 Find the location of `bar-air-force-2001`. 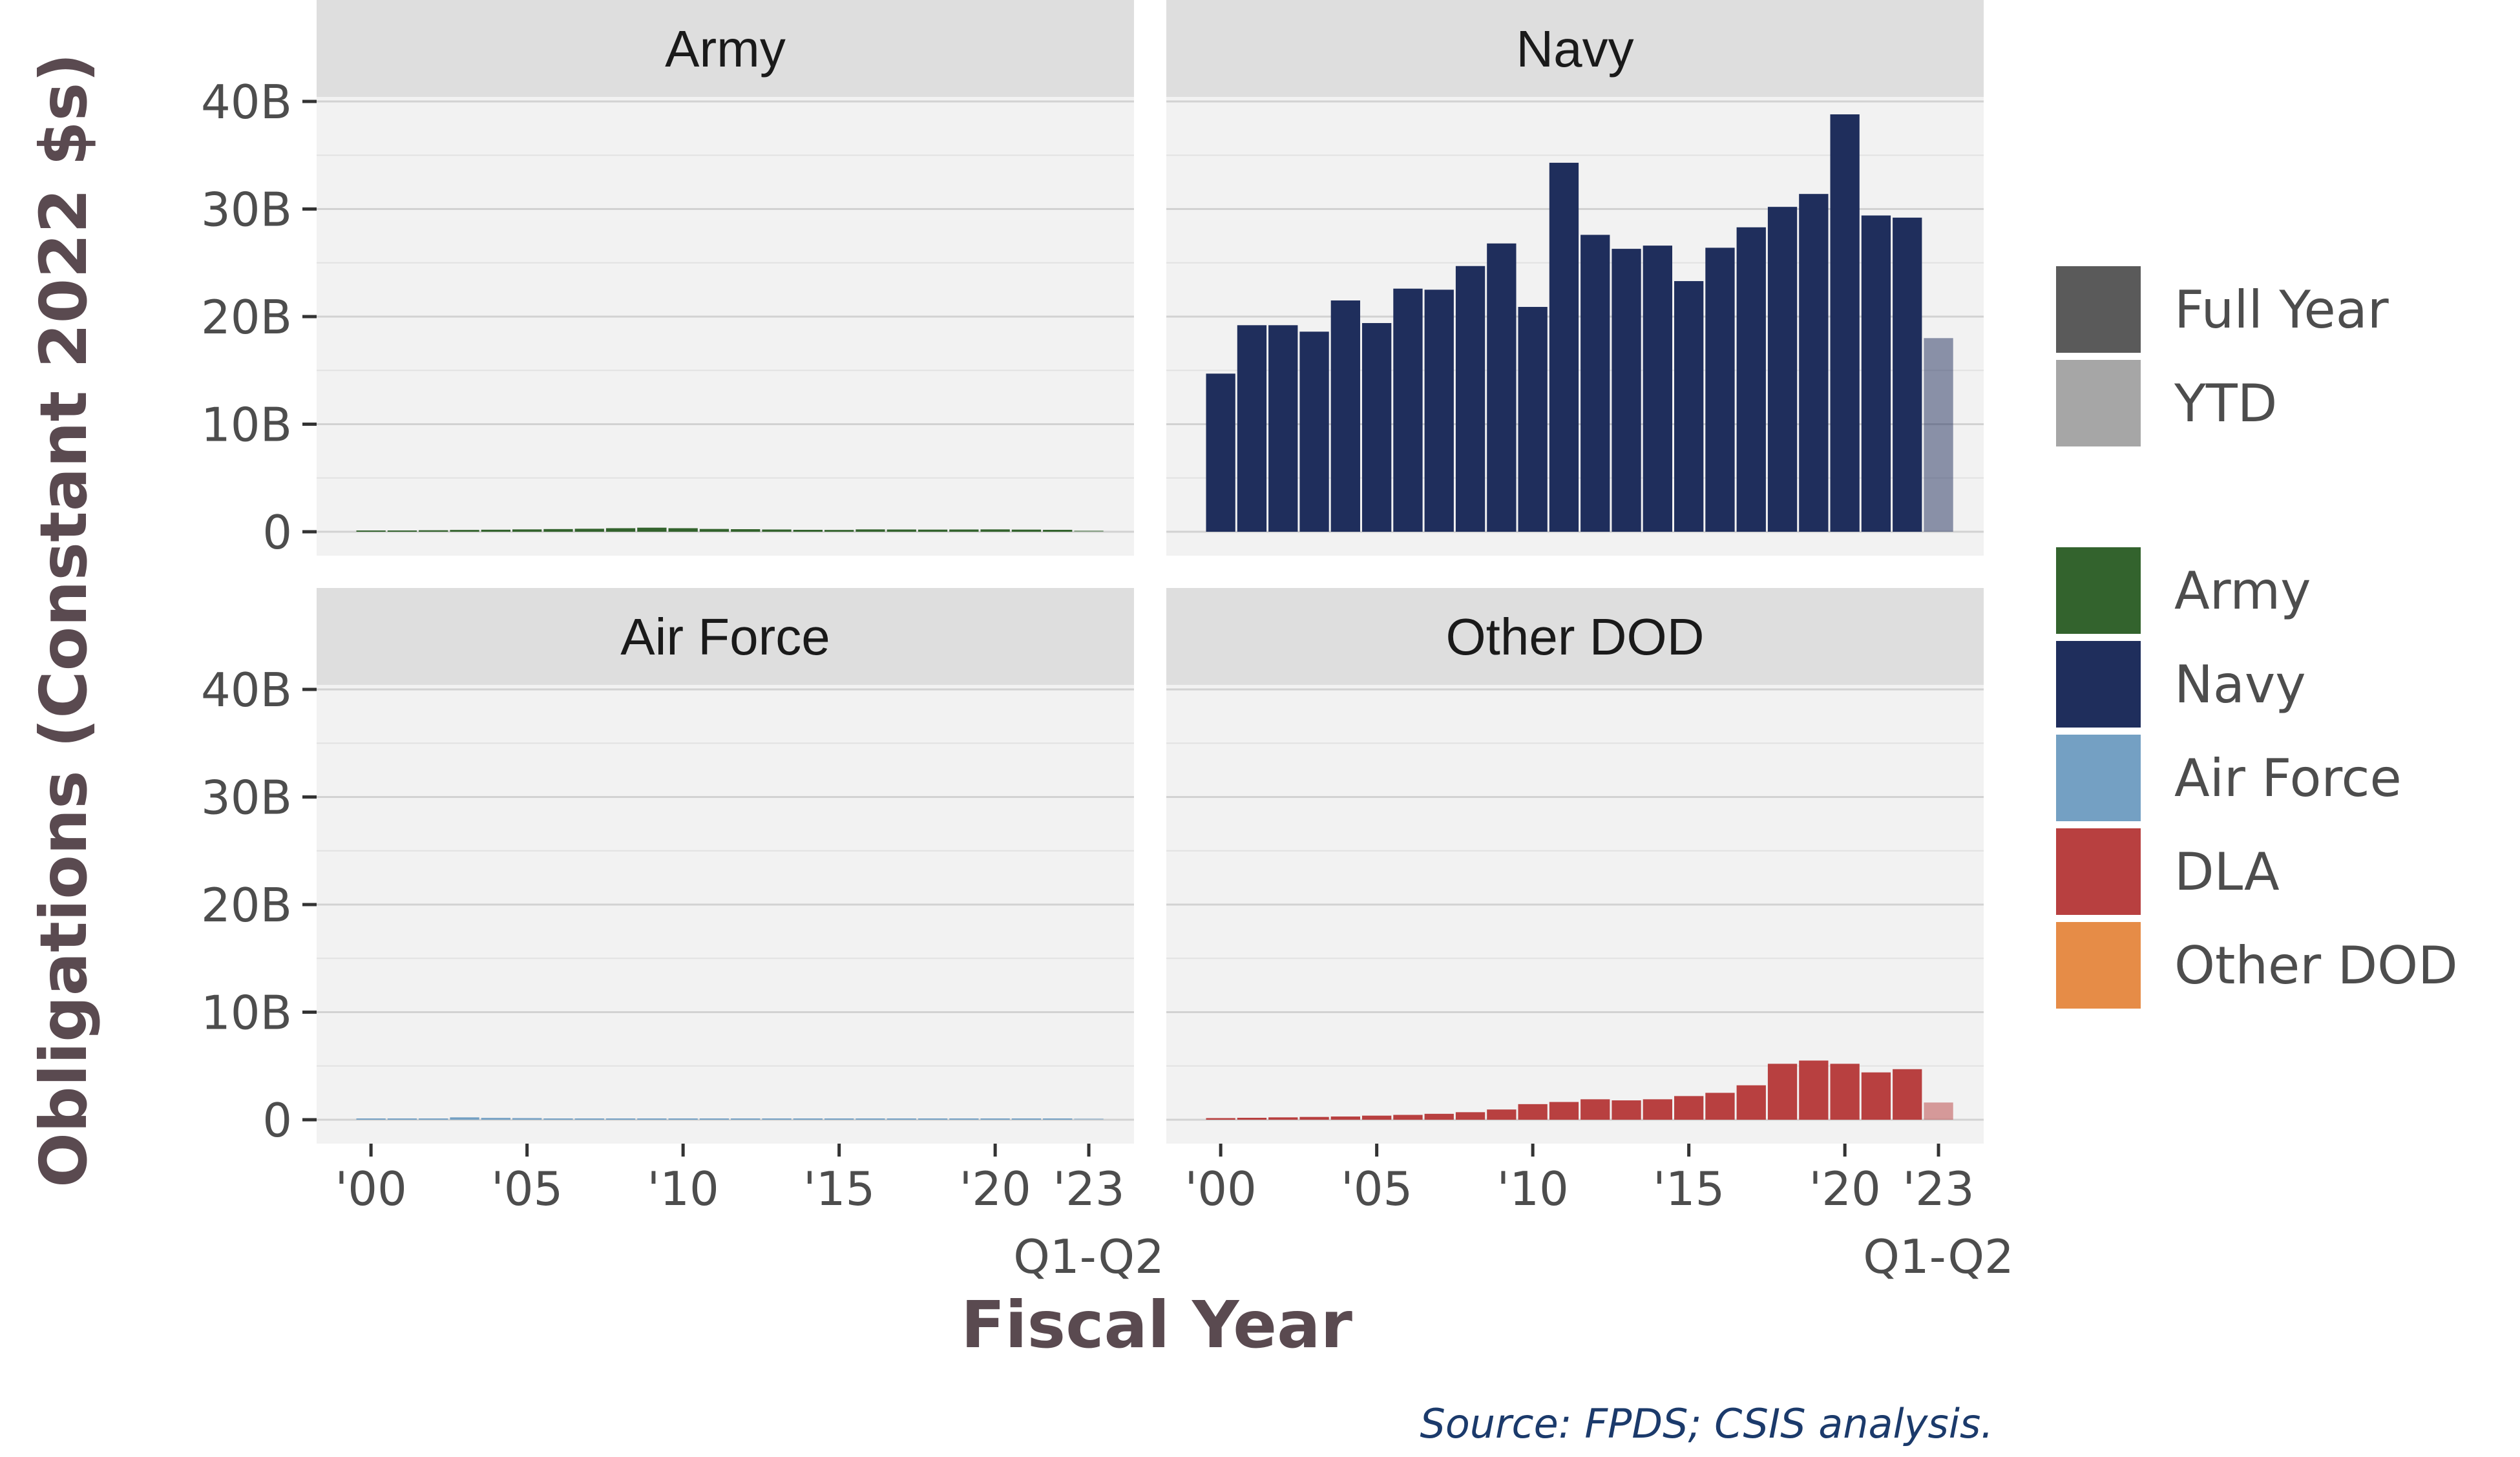

bar-air-force-2001 is located at coordinates (402, 1119).